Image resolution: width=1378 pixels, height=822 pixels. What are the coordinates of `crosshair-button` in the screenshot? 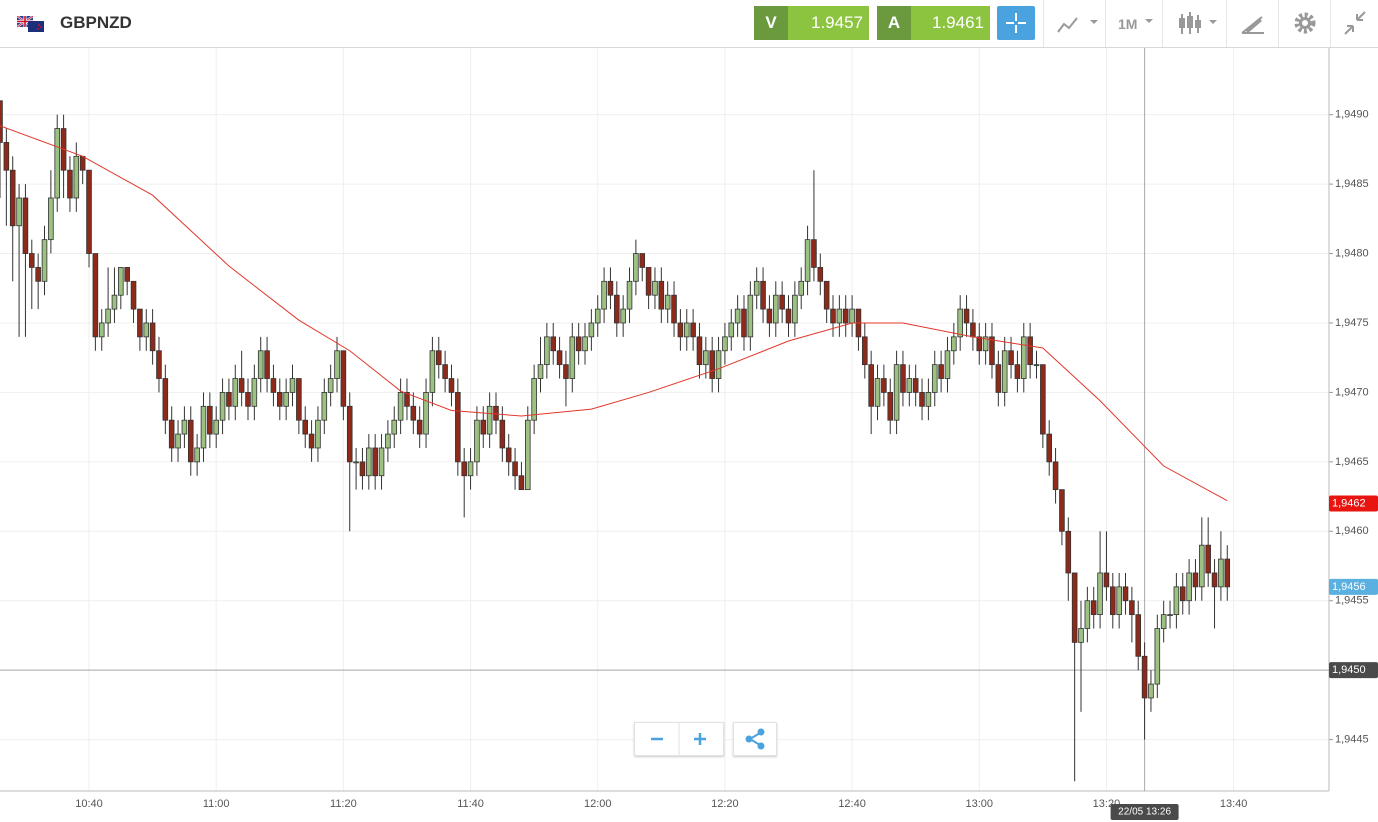 It's located at (1016, 23).